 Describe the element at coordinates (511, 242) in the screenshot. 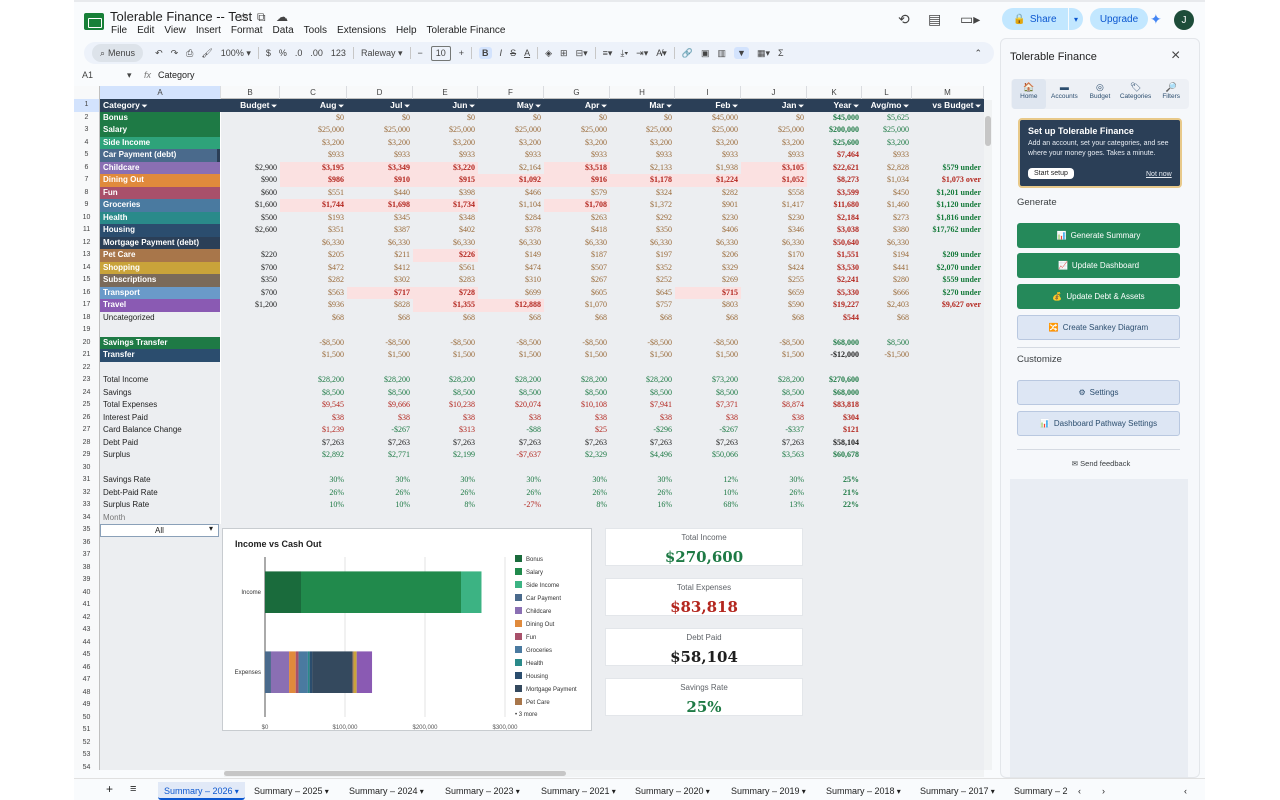

I see `month-value-cell: $6,330` at that location.